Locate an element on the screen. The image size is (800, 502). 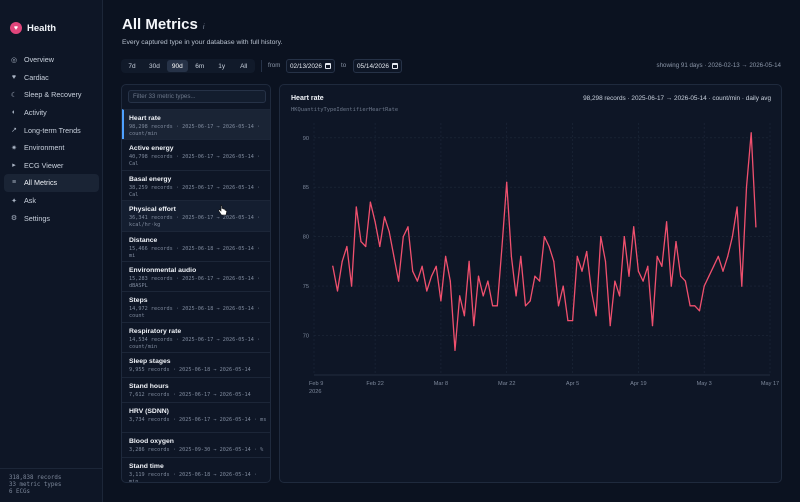
sidebar-item-overview: ◎ Overview is located at coordinates (51, 60).